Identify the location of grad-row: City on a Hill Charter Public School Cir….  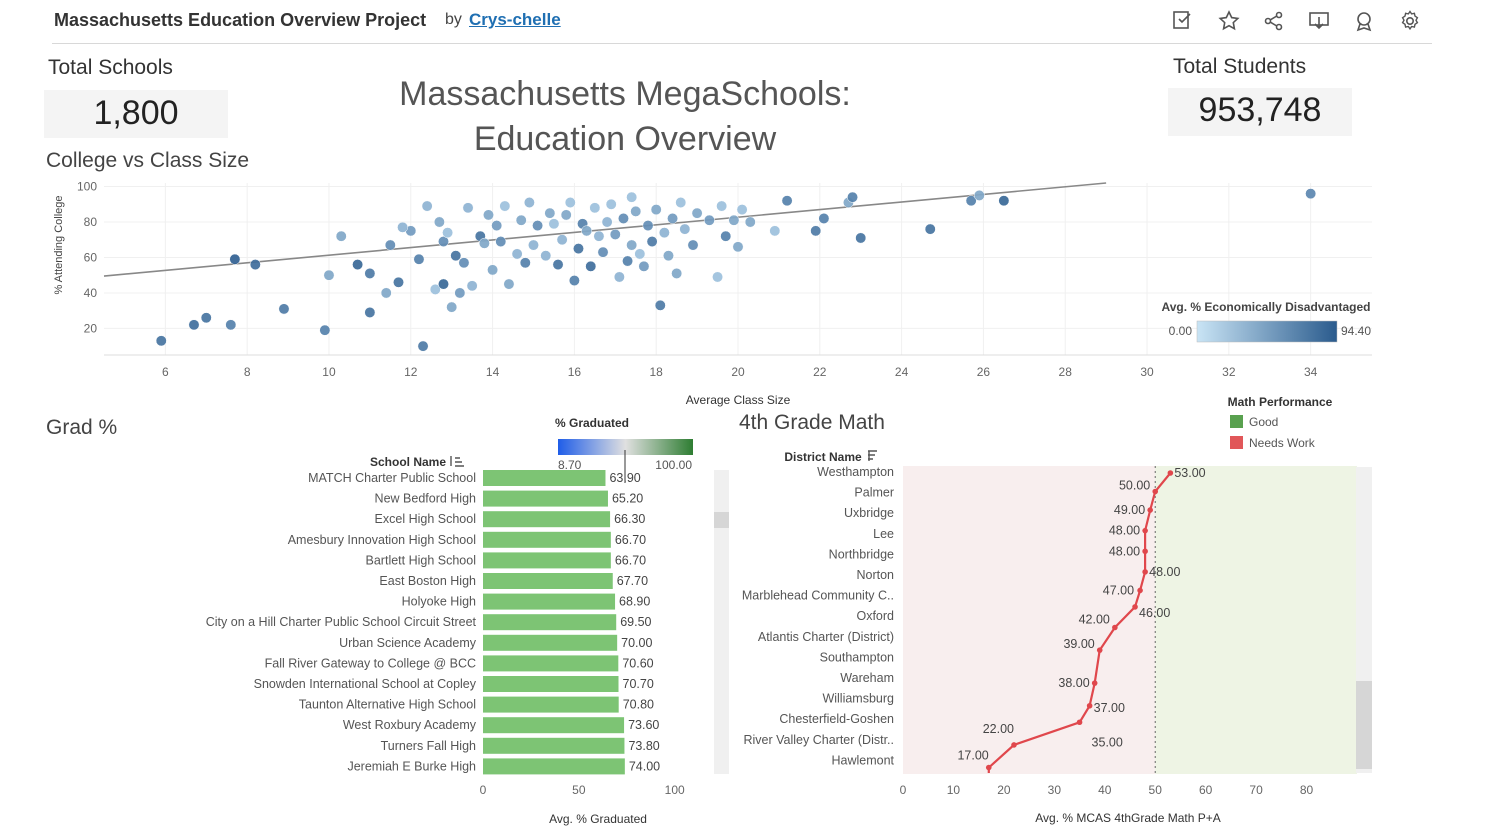
(429, 622).